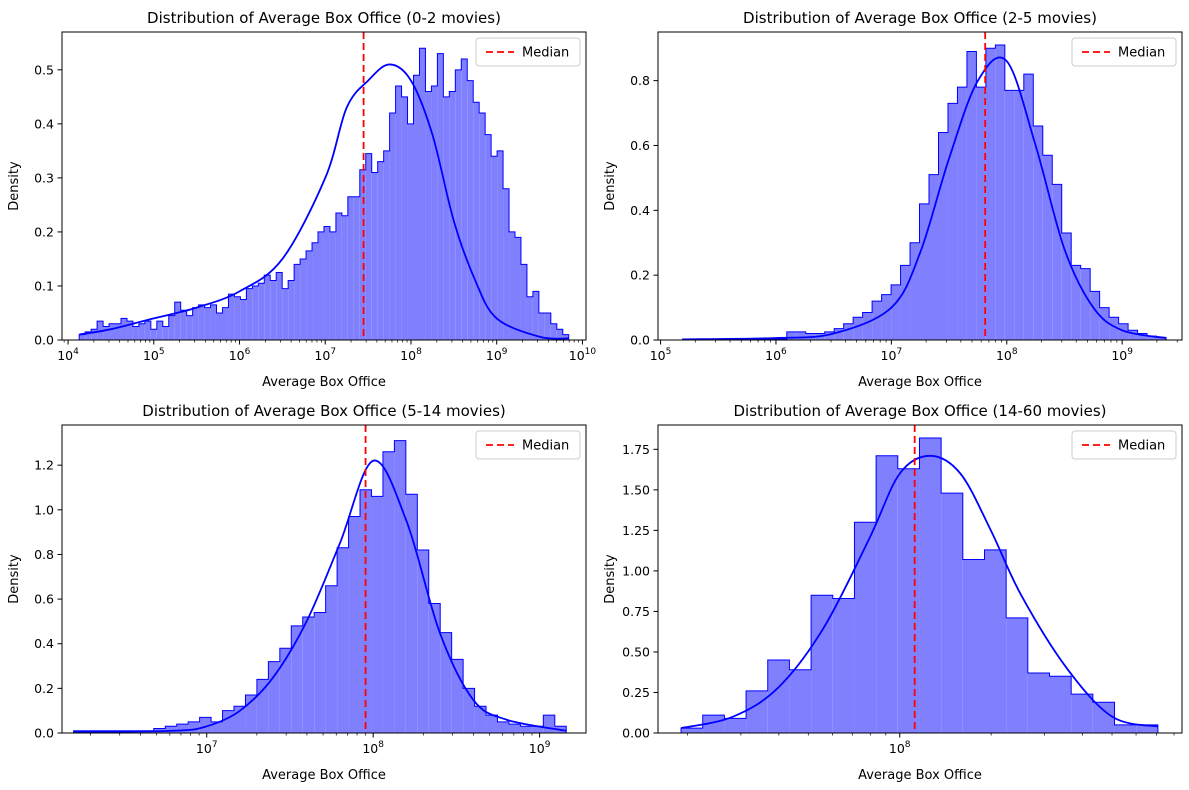 Image resolution: width=1189 pixels, height=790 pixels. I want to click on y-tick-label: 0.8, so click(640, 80).